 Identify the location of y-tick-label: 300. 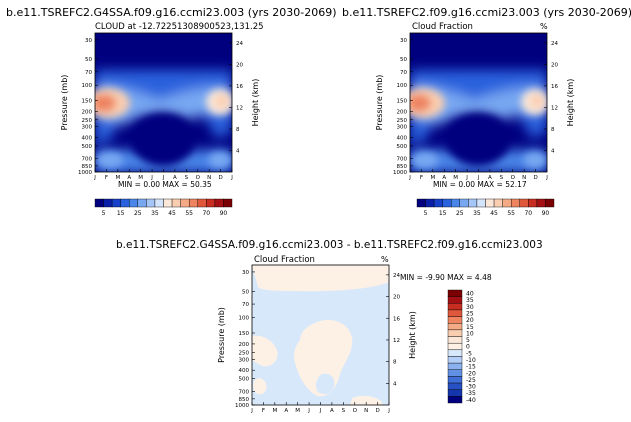
(244, 360).